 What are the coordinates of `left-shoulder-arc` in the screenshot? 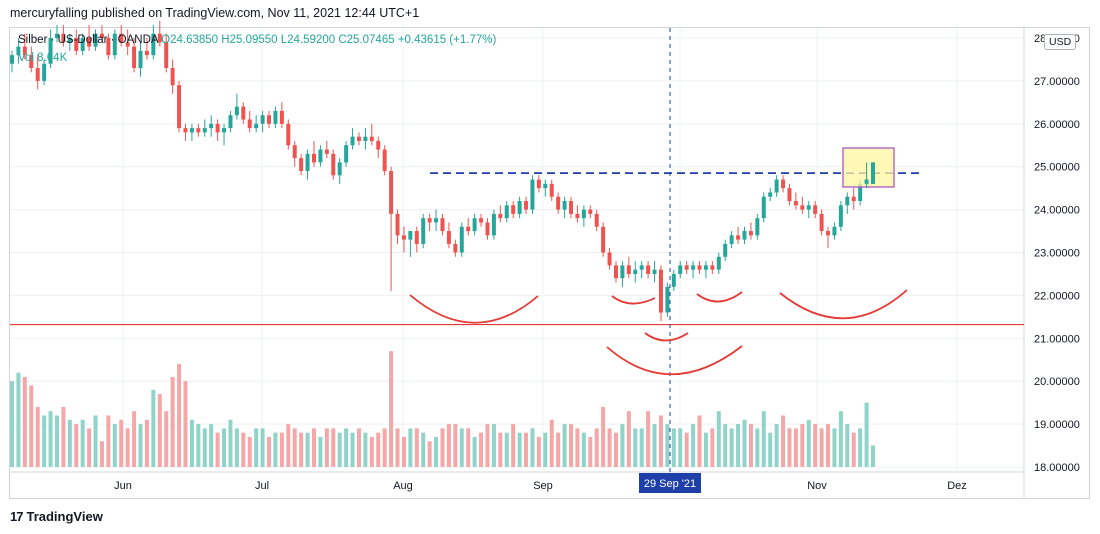 It's located at (474, 309).